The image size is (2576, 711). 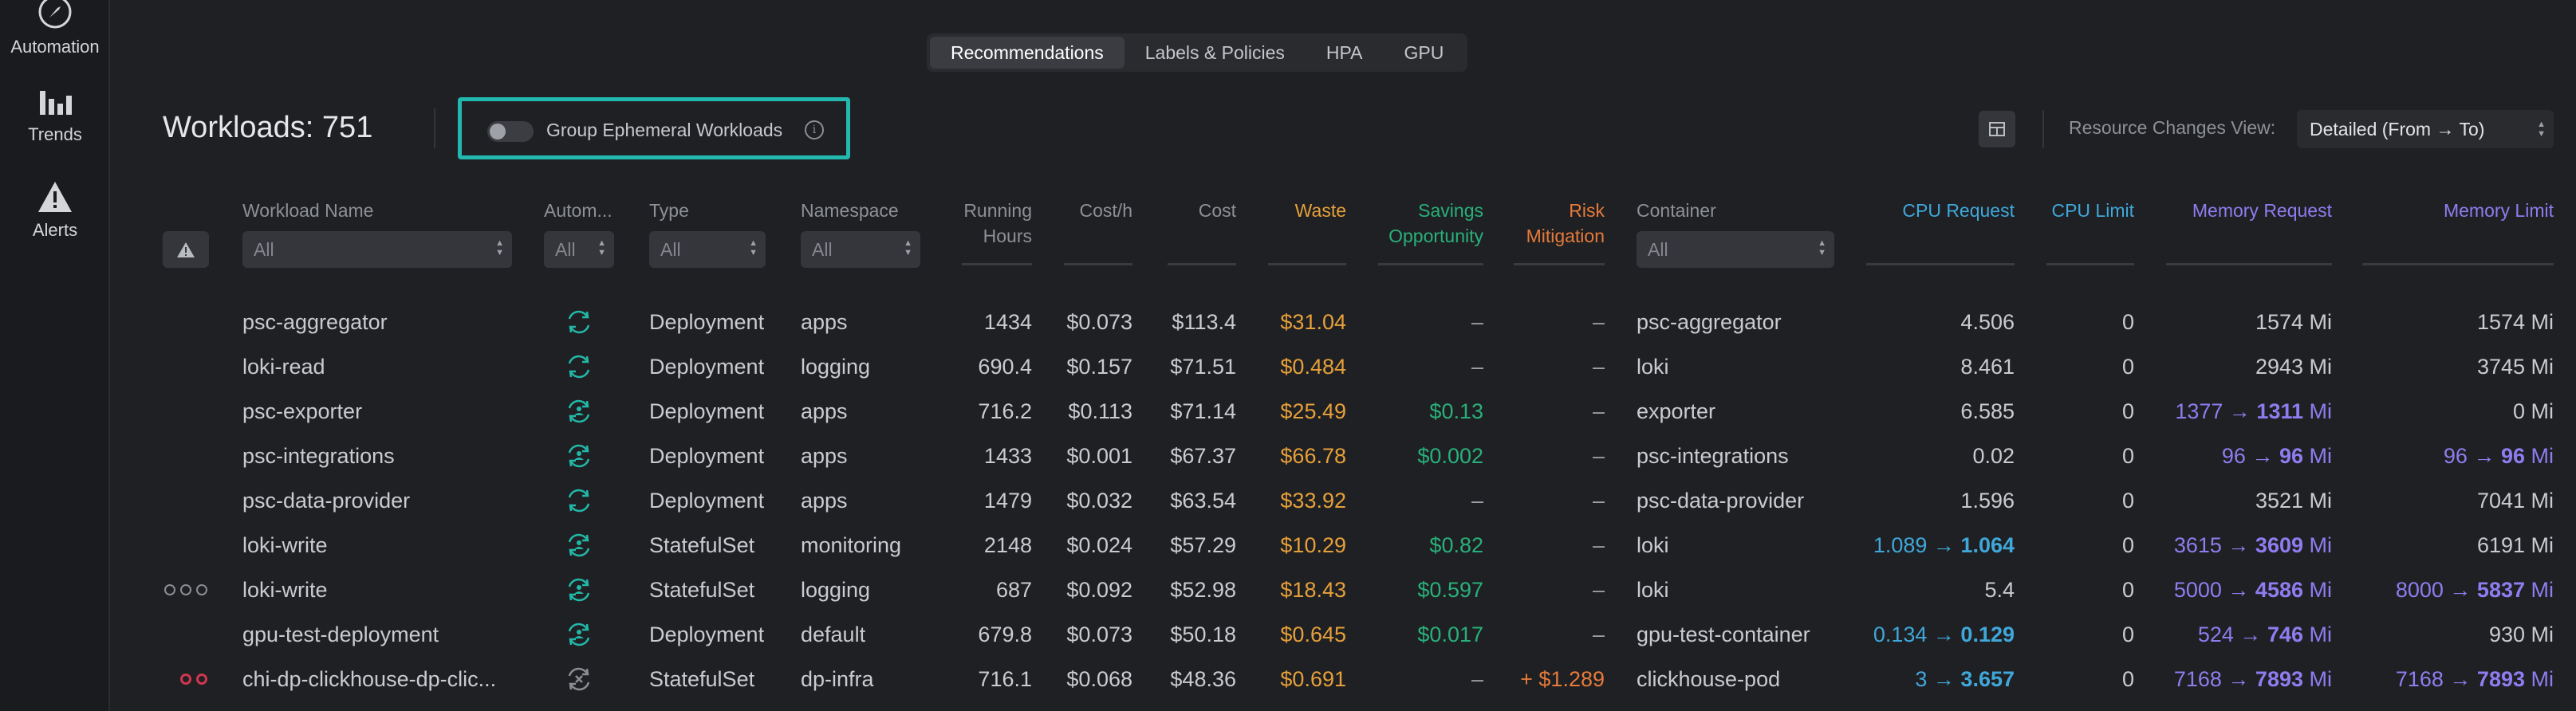 What do you see at coordinates (340, 635) in the screenshot?
I see `cell-workload-name: gpu-test-deployment` at bounding box center [340, 635].